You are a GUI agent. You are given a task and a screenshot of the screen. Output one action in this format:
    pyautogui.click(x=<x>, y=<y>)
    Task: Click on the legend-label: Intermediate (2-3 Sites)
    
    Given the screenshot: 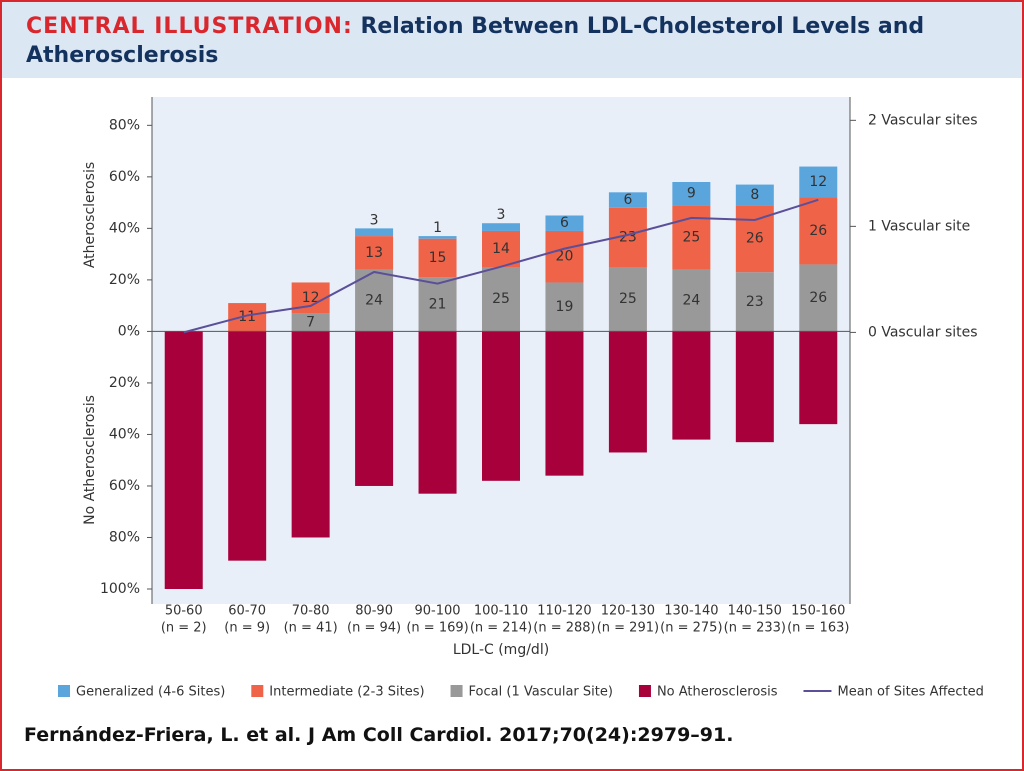 What is the action you would take?
    pyautogui.click(x=346, y=692)
    